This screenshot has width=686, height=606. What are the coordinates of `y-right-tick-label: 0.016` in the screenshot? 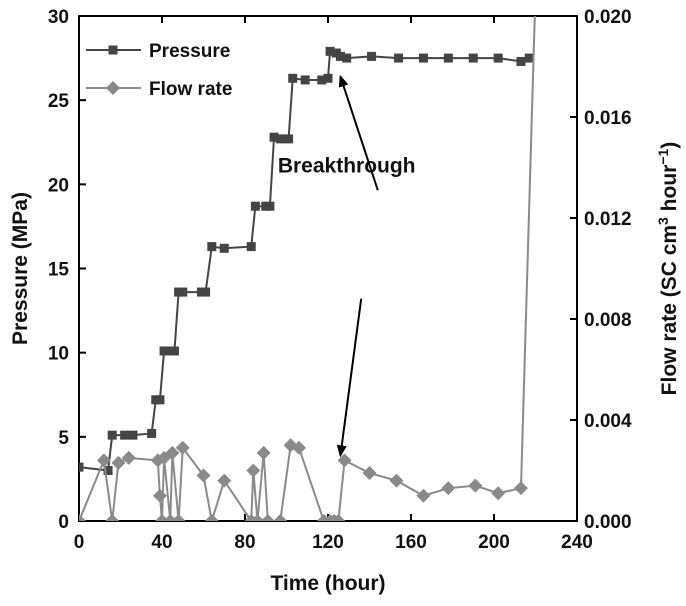 It's located at (608, 118).